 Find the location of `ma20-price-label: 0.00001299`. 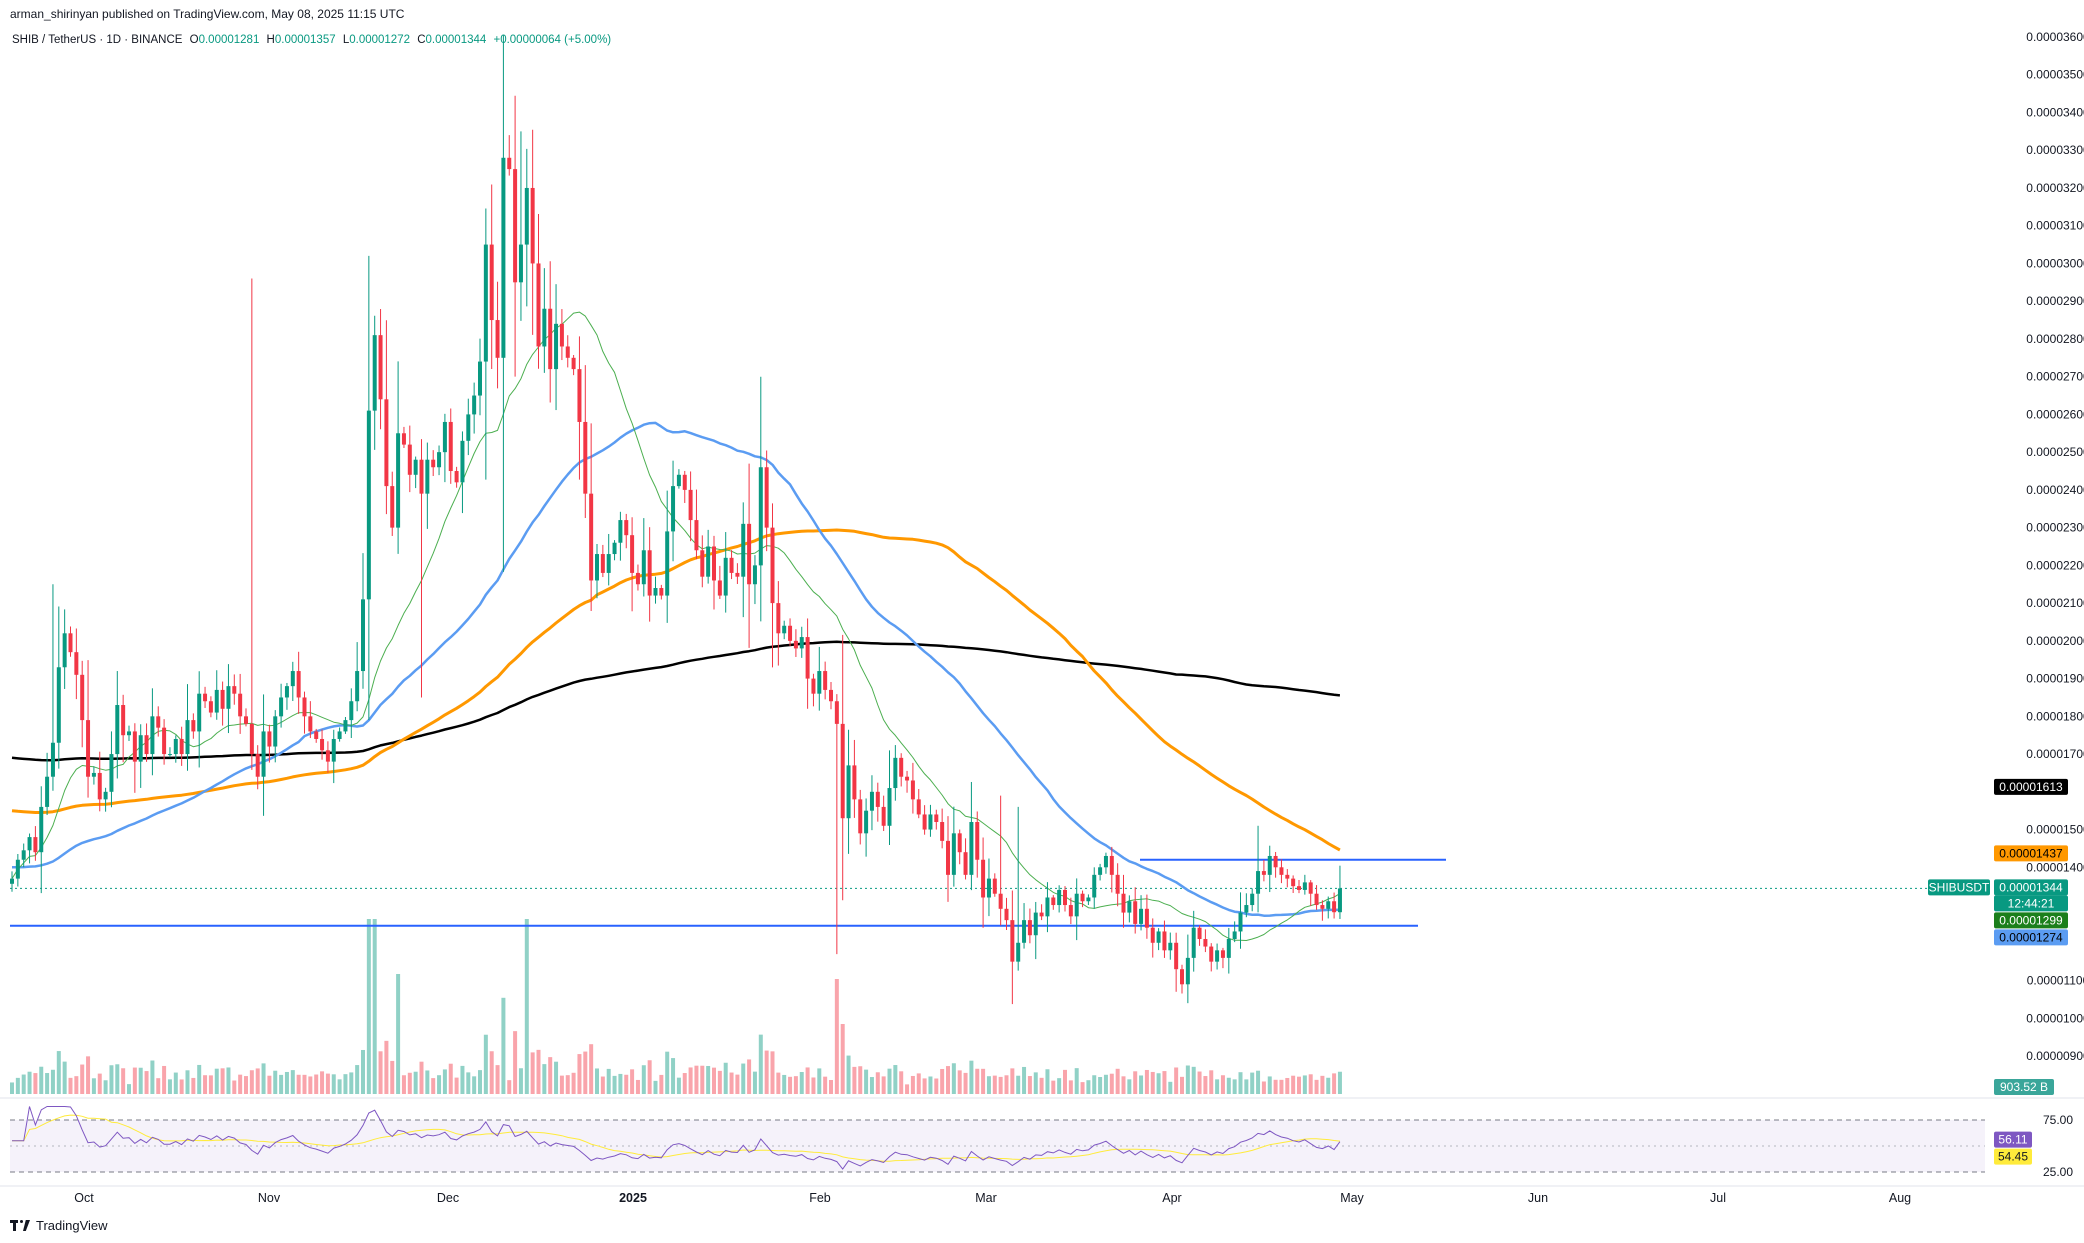

ma20-price-label: 0.00001299 is located at coordinates (2031, 920).